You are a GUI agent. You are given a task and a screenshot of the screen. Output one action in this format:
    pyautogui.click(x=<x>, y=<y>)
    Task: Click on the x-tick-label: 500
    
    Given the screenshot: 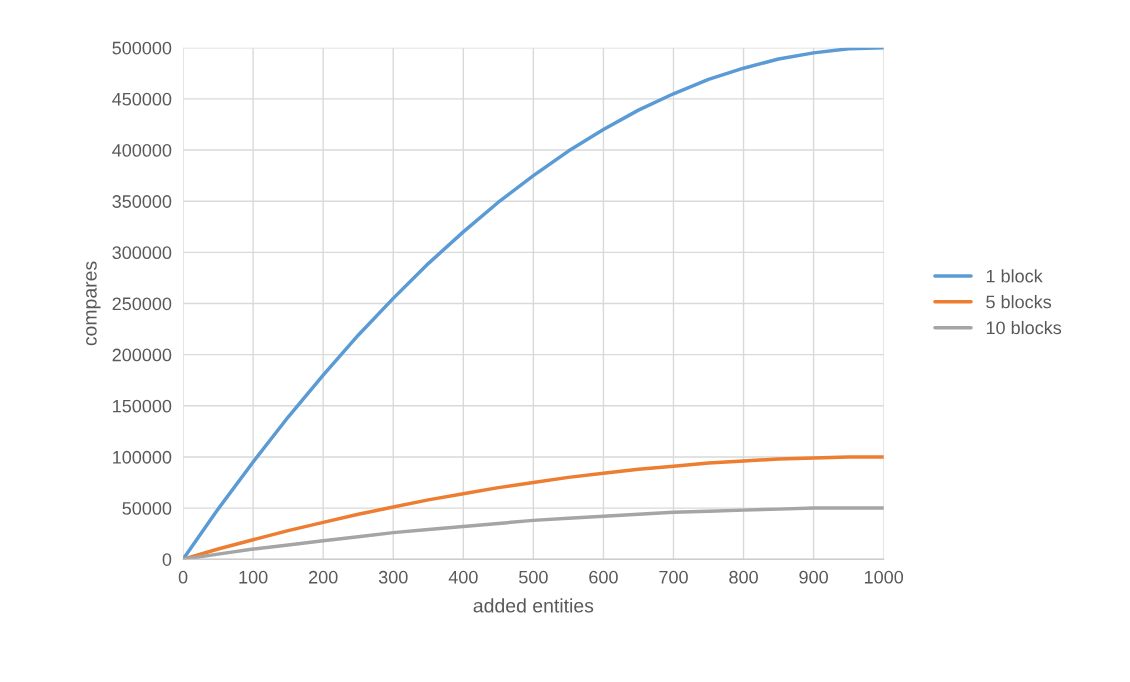 What is the action you would take?
    pyautogui.click(x=533, y=577)
    